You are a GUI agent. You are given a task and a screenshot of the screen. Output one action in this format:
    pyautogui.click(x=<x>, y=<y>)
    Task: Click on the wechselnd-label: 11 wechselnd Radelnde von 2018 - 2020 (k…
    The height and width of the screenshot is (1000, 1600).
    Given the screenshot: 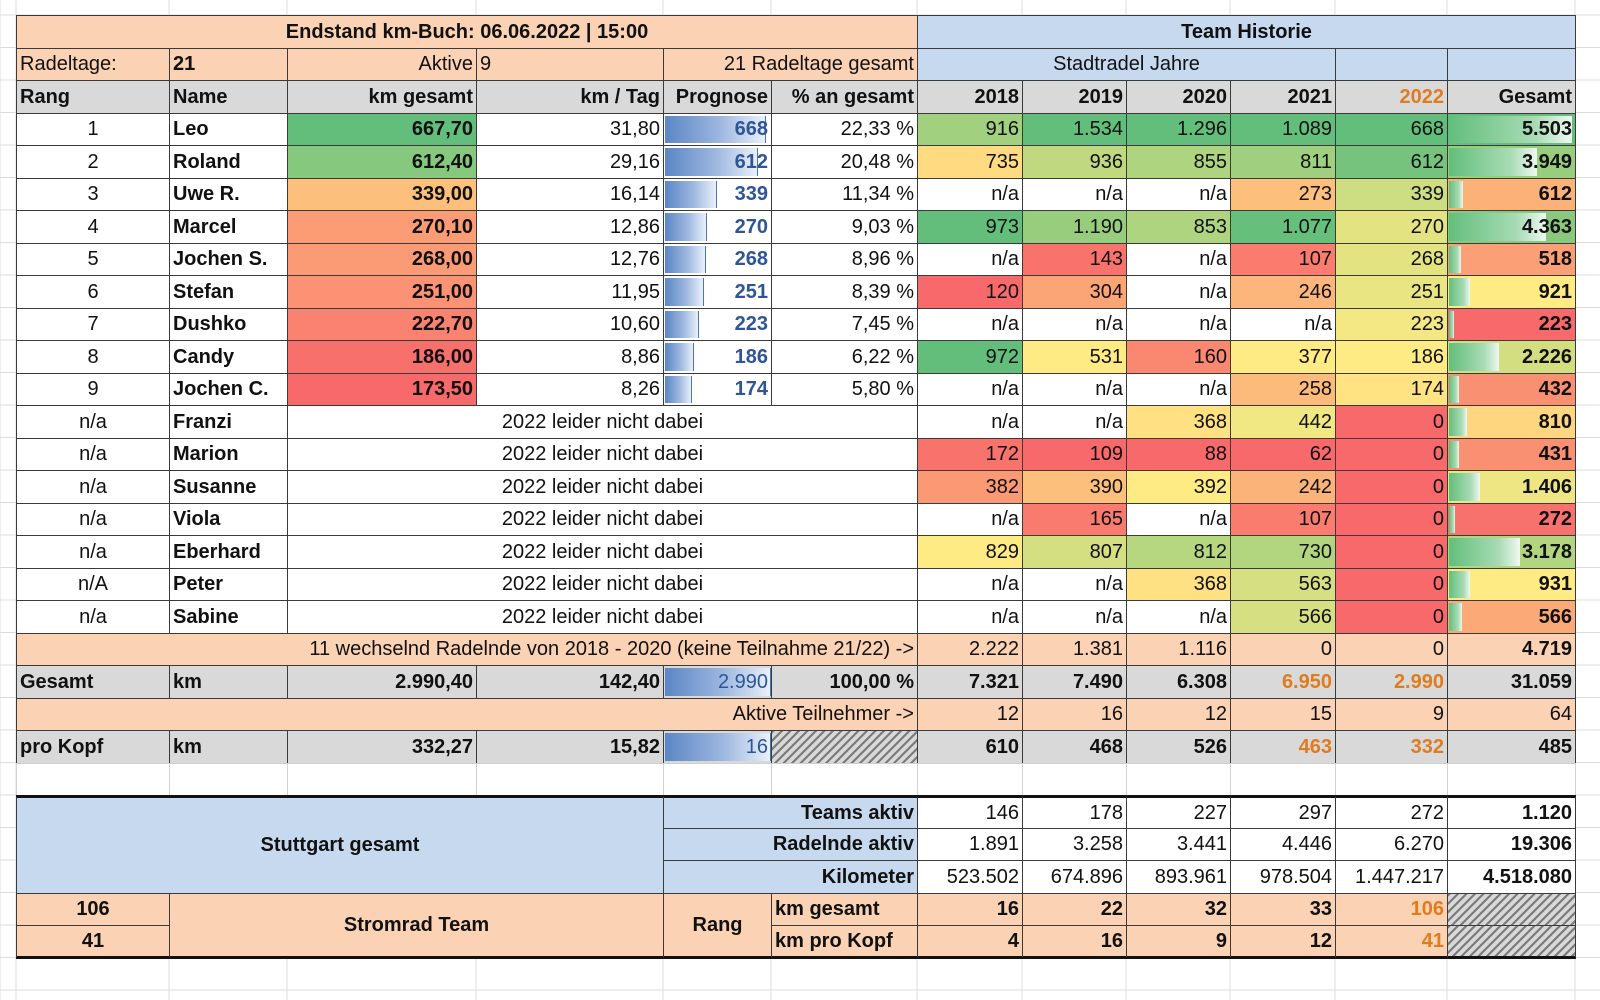 What is the action you would take?
    pyautogui.click(x=467, y=649)
    